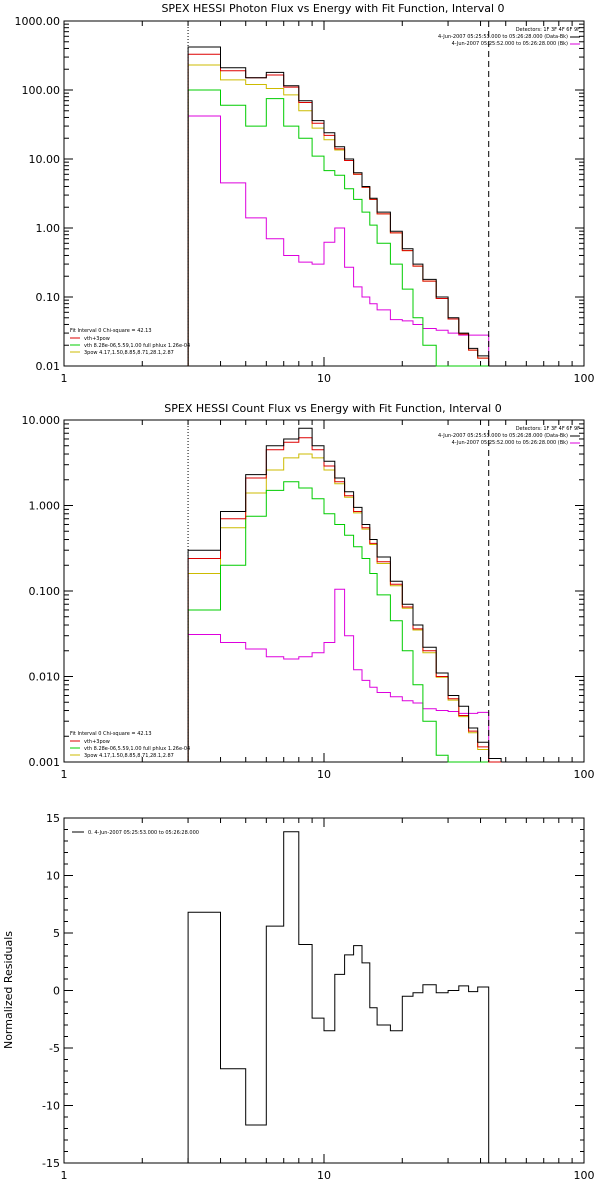  I want to click on y-tick-label: 0.10, so click(48, 297).